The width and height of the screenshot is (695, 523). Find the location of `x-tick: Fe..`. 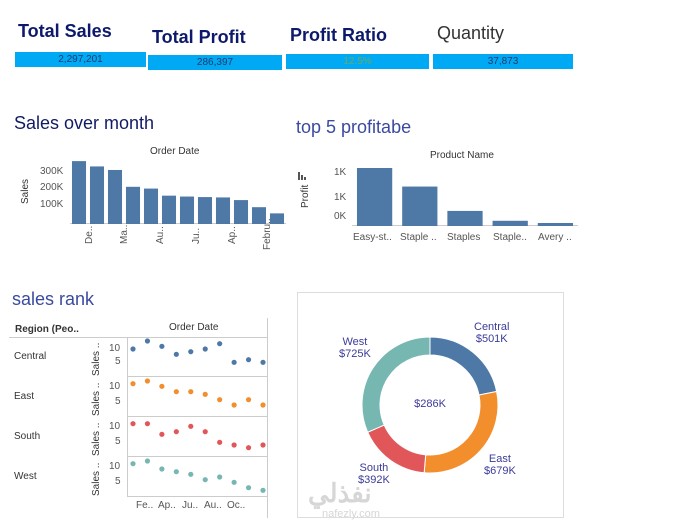

x-tick: Fe.. is located at coordinates (145, 505).